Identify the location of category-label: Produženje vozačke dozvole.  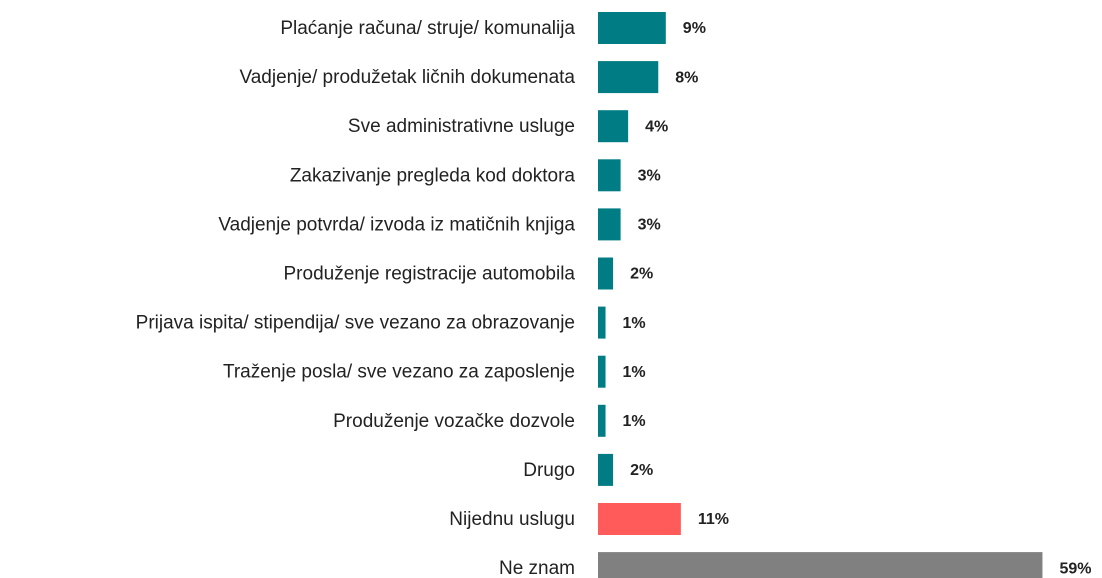
(454, 421).